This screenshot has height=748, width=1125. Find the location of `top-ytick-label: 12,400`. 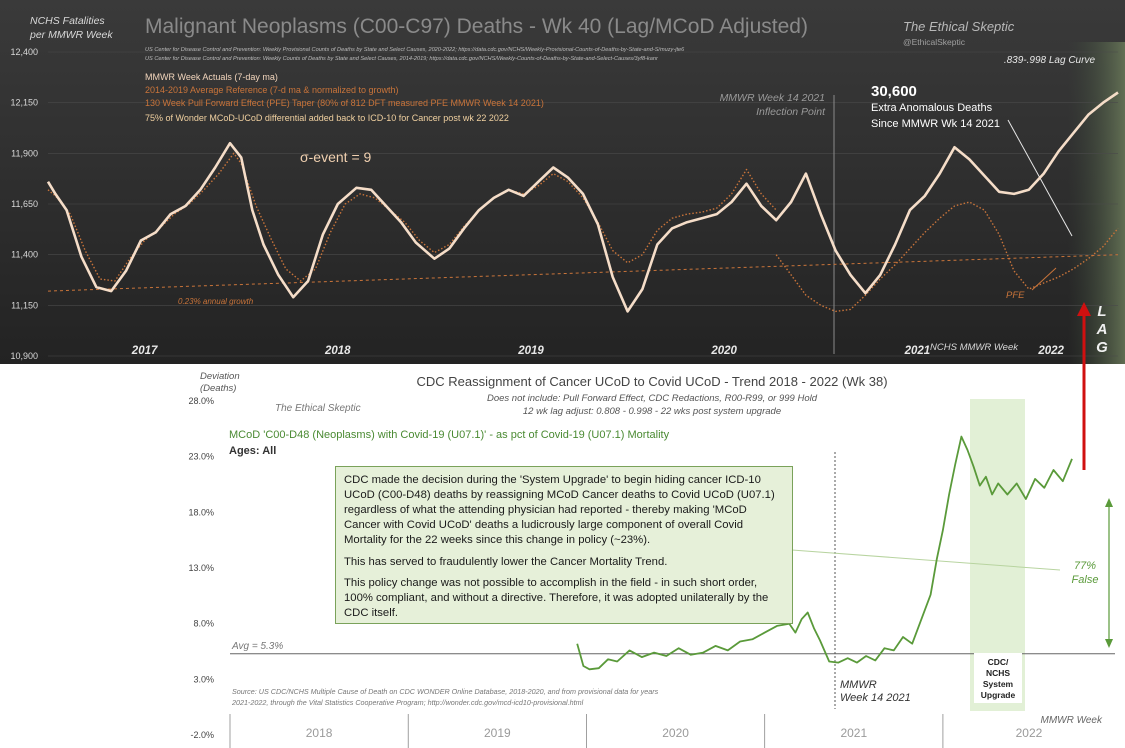

top-ytick-label: 12,400 is located at coordinates (24, 52).